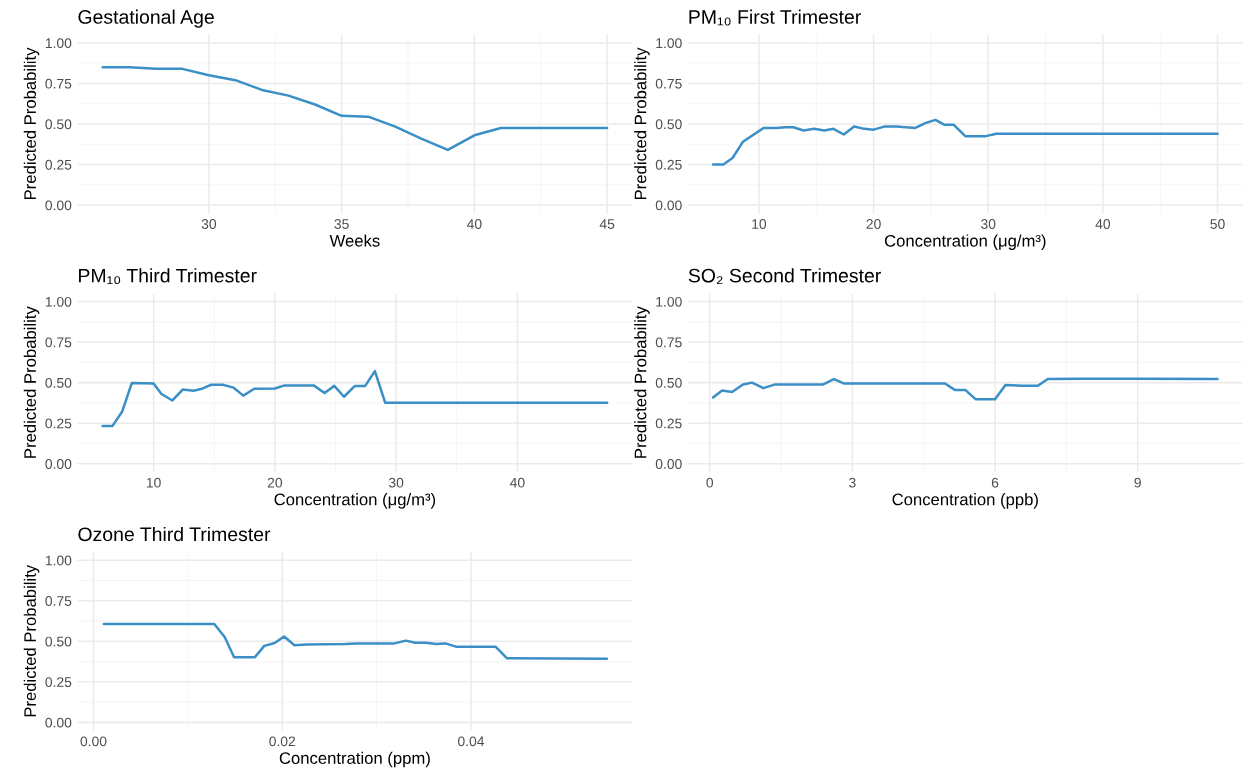 The image size is (1249, 773). What do you see at coordinates (282, 741) in the screenshot?
I see `x-tick-label: 0.02` at bounding box center [282, 741].